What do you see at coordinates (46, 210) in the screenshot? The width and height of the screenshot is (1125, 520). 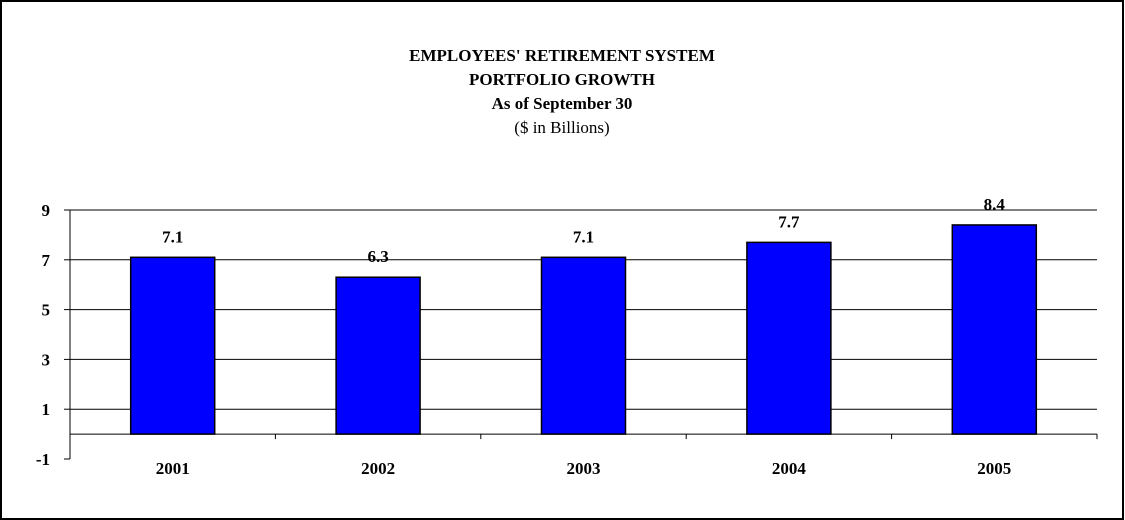 I see `y-tick-label-0: 9` at bounding box center [46, 210].